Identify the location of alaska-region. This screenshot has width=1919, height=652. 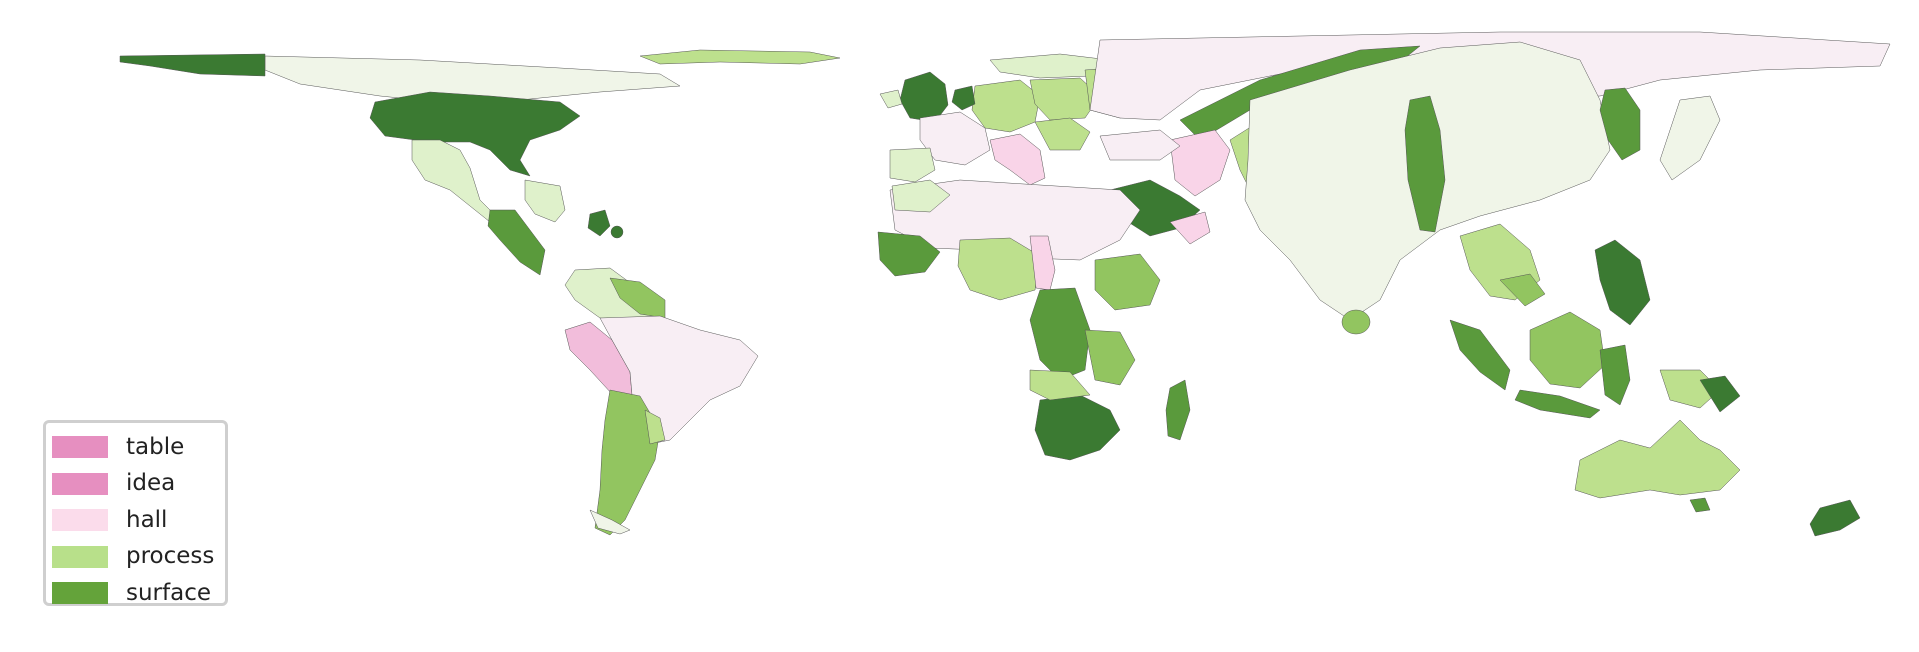
(192, 65).